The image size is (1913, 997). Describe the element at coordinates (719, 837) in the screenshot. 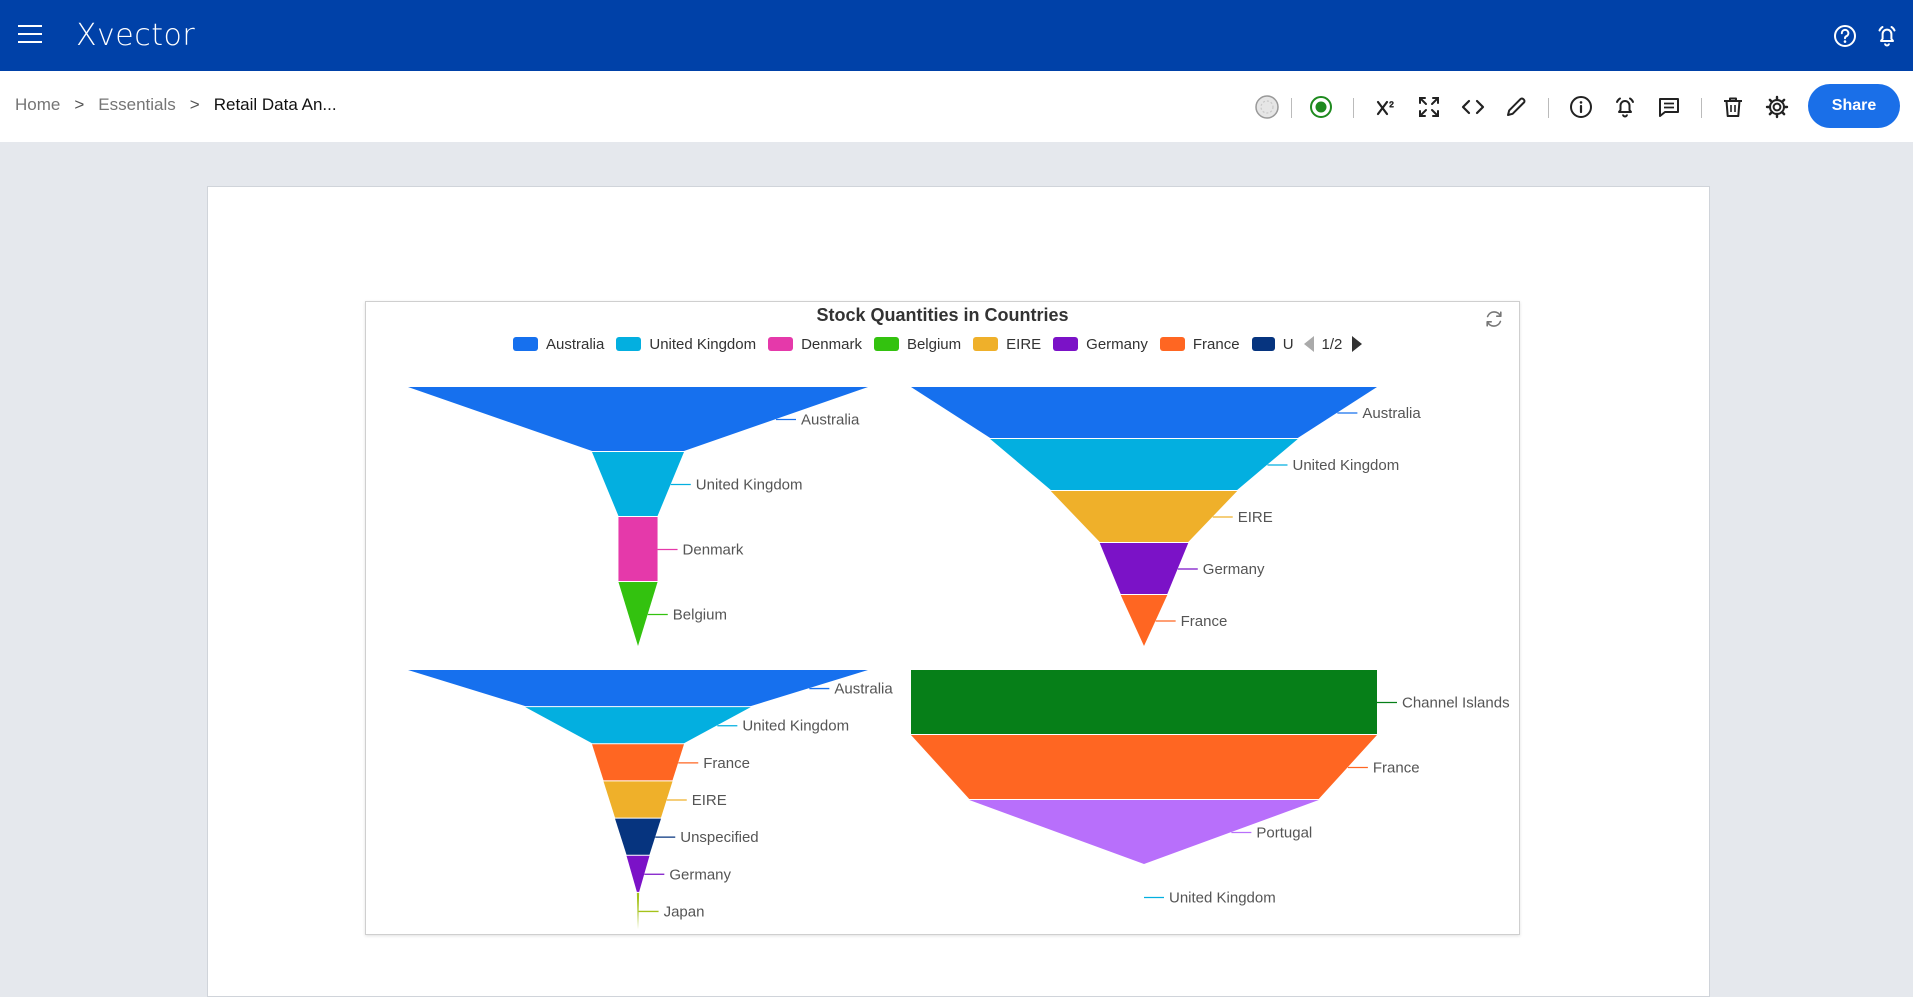

I see `funnel-label-unspecified: Unspecified` at that location.